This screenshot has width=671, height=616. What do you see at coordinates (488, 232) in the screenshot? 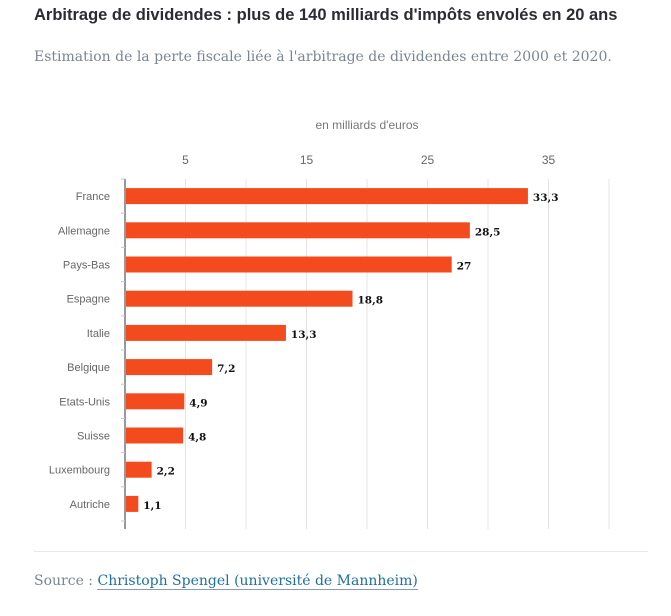
I see `data-label: 28,5` at bounding box center [488, 232].